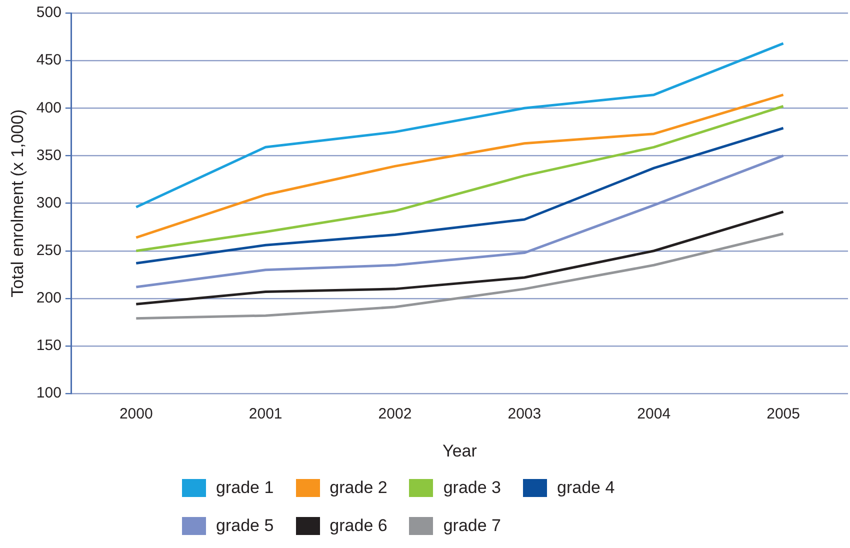  What do you see at coordinates (395, 414) in the screenshot?
I see `x-tick-label: 2002` at bounding box center [395, 414].